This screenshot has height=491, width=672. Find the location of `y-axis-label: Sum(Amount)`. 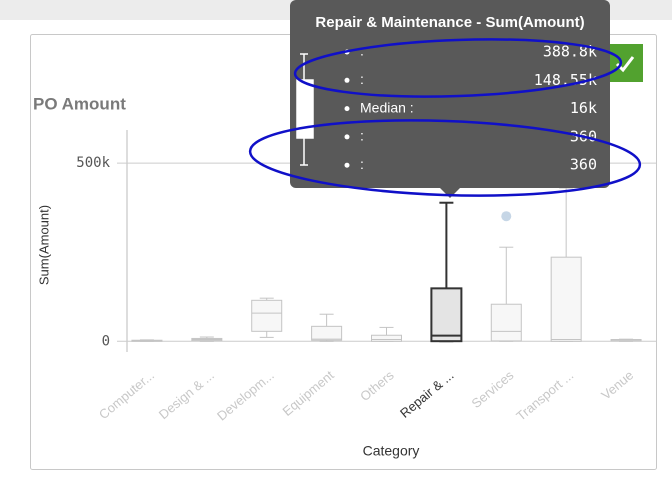

y-axis-label: Sum(Amount) is located at coordinates (43, 245).